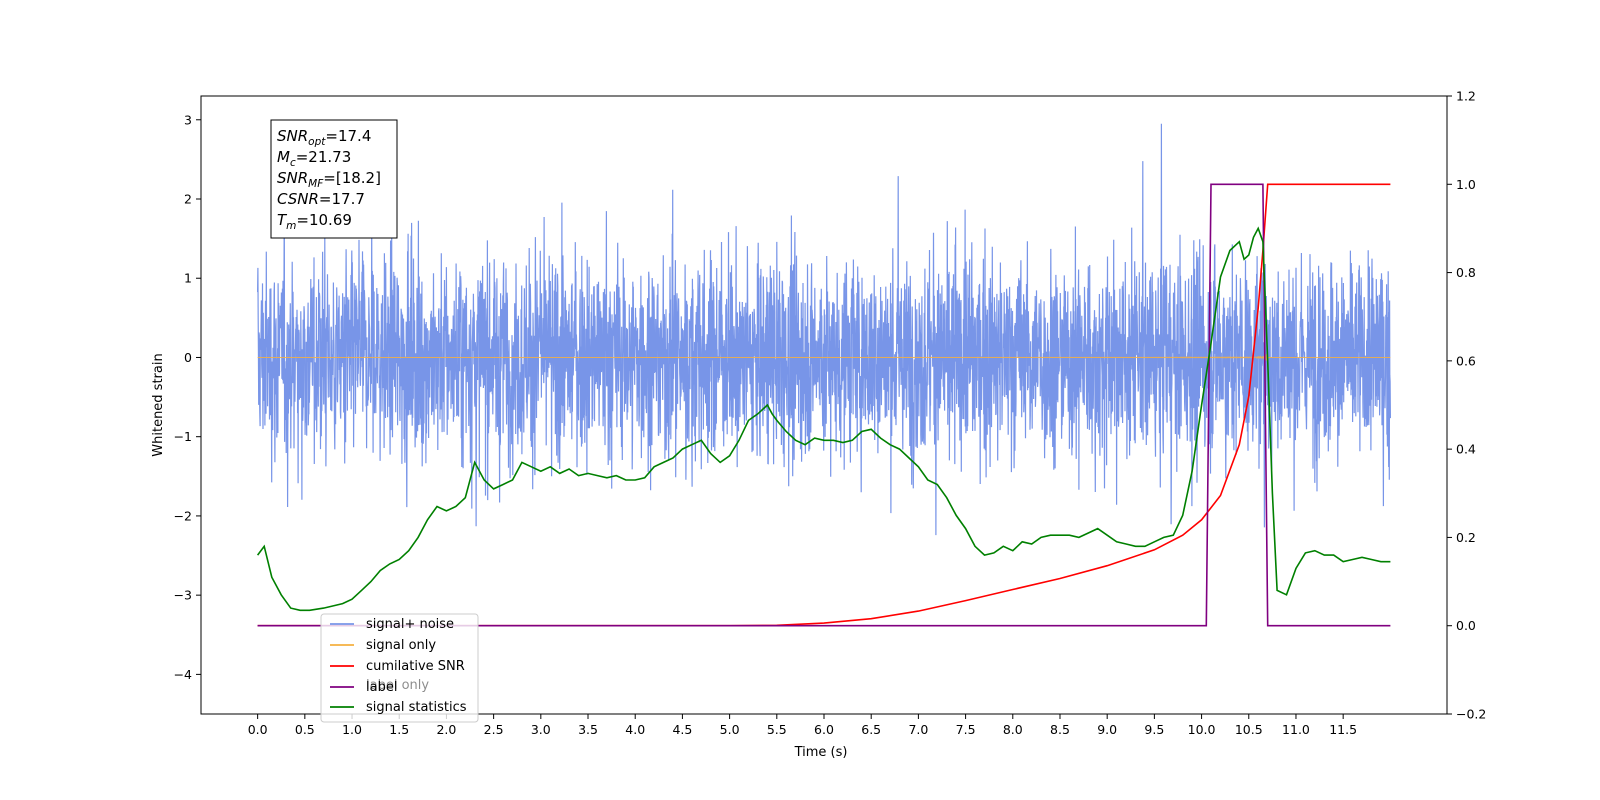  Describe the element at coordinates (1466, 449) in the screenshot. I see `y-right-tick-label: 0.4` at that location.